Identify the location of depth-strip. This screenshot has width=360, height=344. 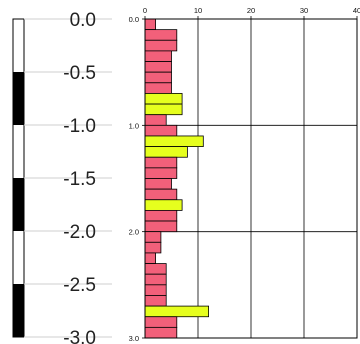
(18, 178).